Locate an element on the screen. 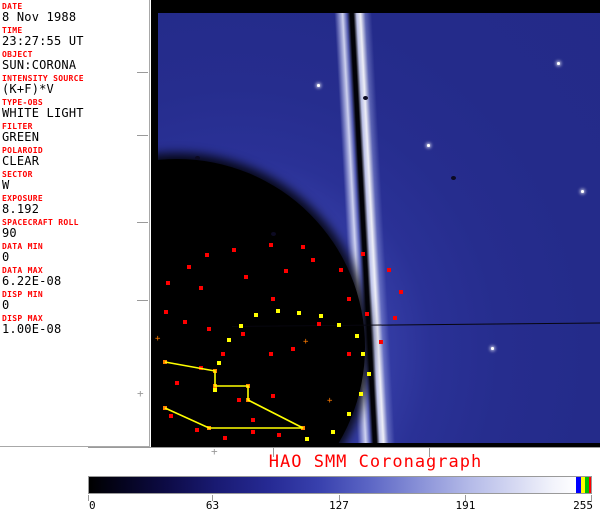 This screenshot has height=512, width=600. axis-crosshair-left: + is located at coordinates (140, 393).